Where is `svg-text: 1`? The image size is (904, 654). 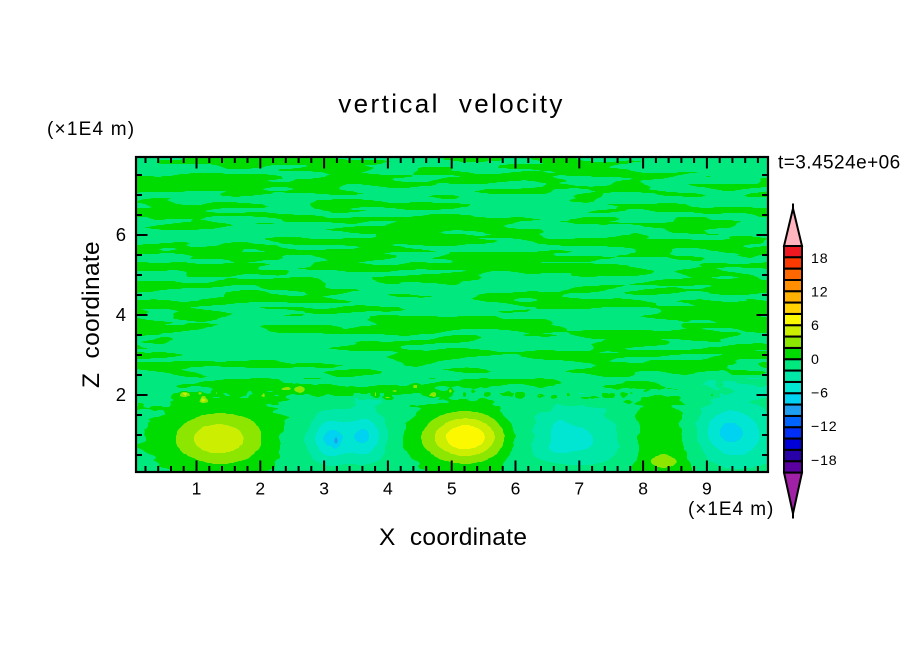
svg-text: 1 is located at coordinates (197, 489).